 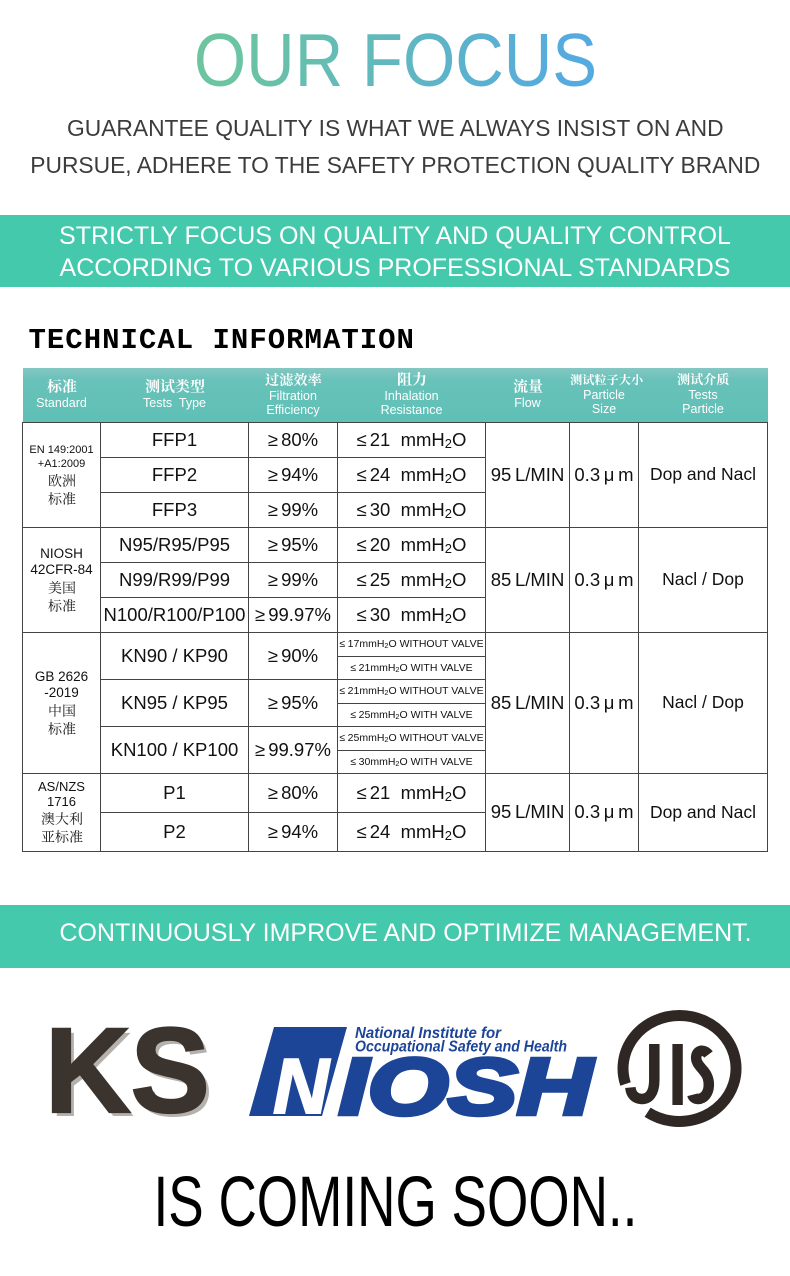 What do you see at coordinates (428, 1033) in the screenshot?
I see `svg-text: National Institute for` at bounding box center [428, 1033].